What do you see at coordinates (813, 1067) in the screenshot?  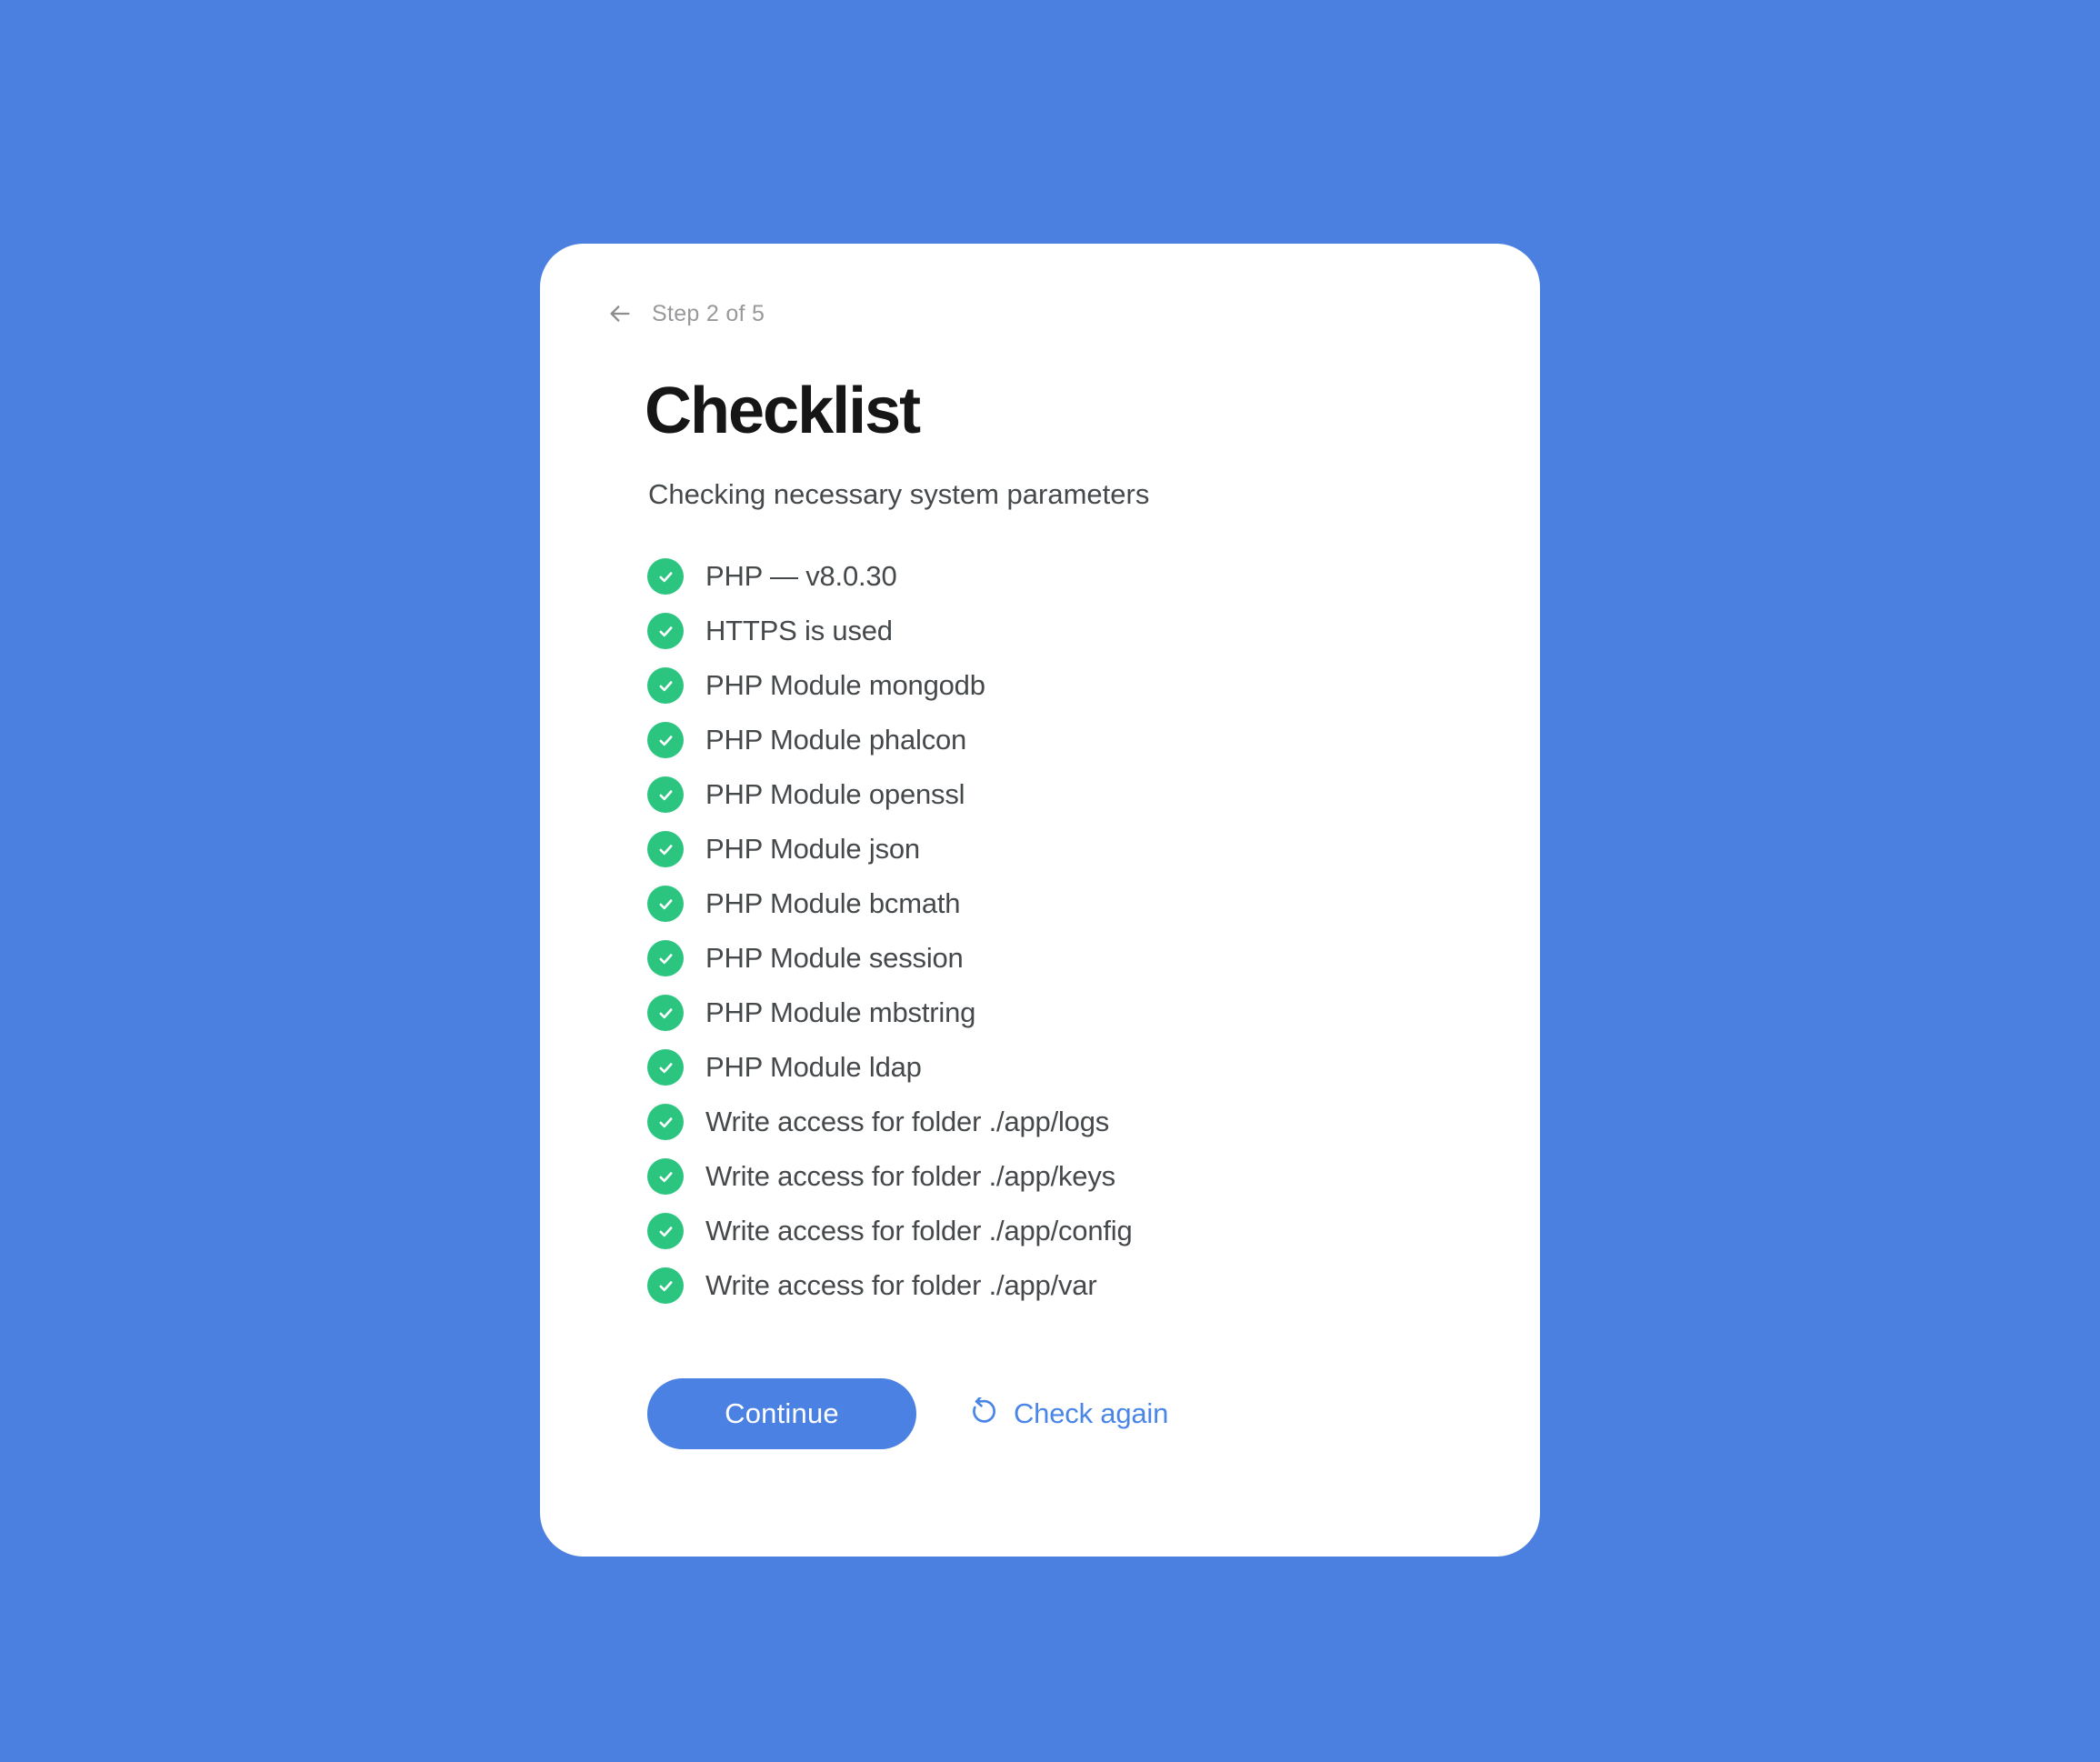 I see `checklist-item-label: PHP Module ldap` at bounding box center [813, 1067].